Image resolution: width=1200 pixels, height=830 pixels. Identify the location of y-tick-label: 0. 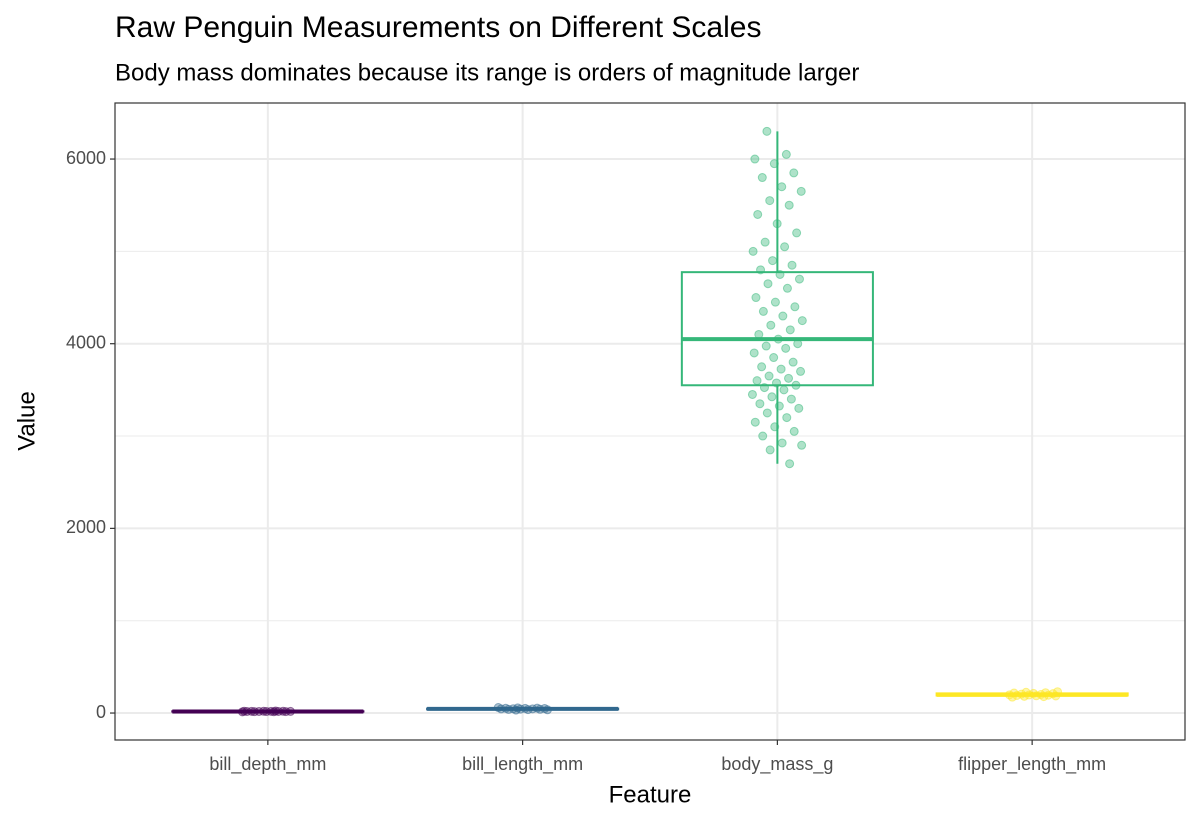
(101, 712).